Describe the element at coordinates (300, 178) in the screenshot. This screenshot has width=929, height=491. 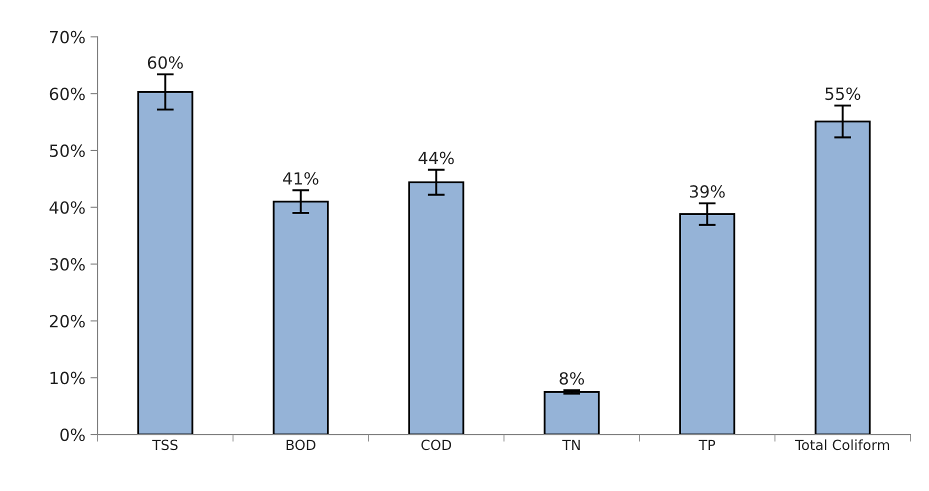
I see `data-label: 41%` at that location.